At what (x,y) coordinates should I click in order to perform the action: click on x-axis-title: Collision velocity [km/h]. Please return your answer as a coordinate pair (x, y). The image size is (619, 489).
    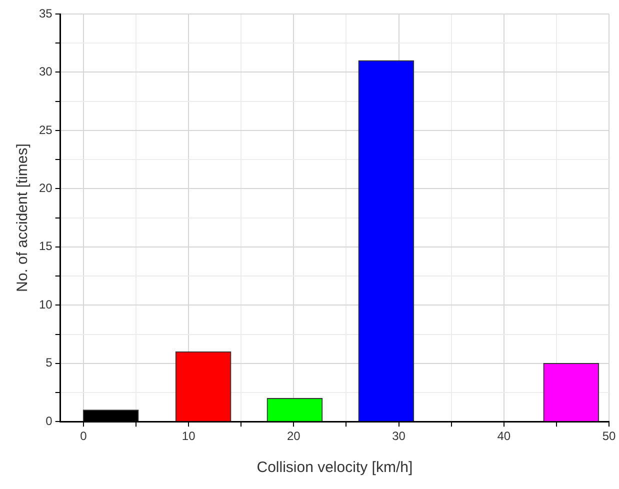
    Looking at the image, I should click on (334, 467).